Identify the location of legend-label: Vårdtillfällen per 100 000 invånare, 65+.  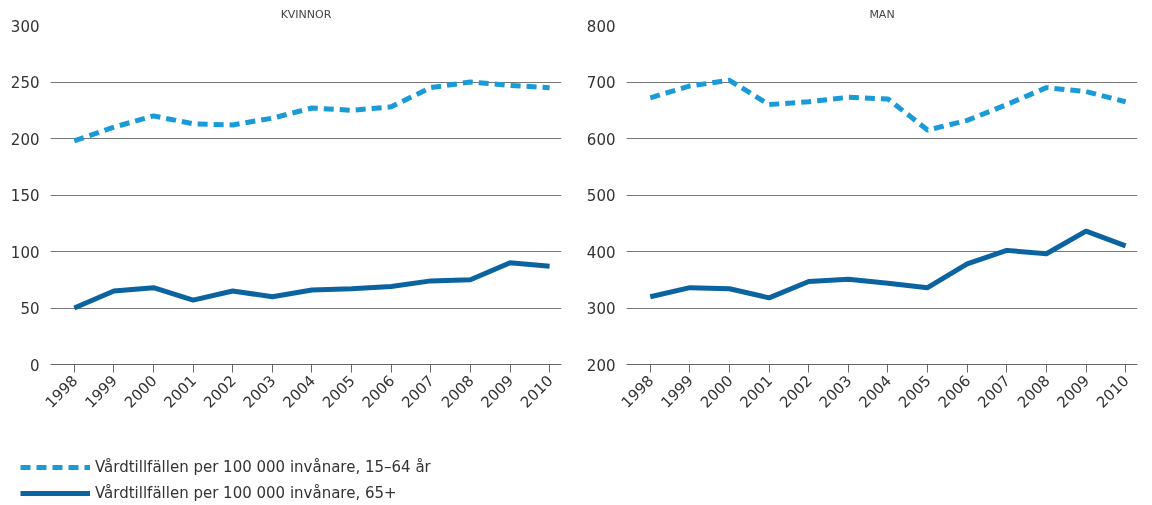
(246, 493).